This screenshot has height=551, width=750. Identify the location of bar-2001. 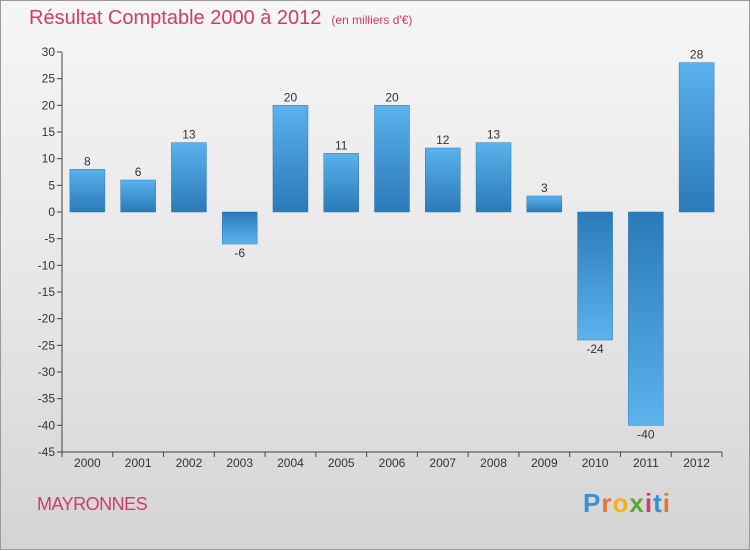
(138, 196).